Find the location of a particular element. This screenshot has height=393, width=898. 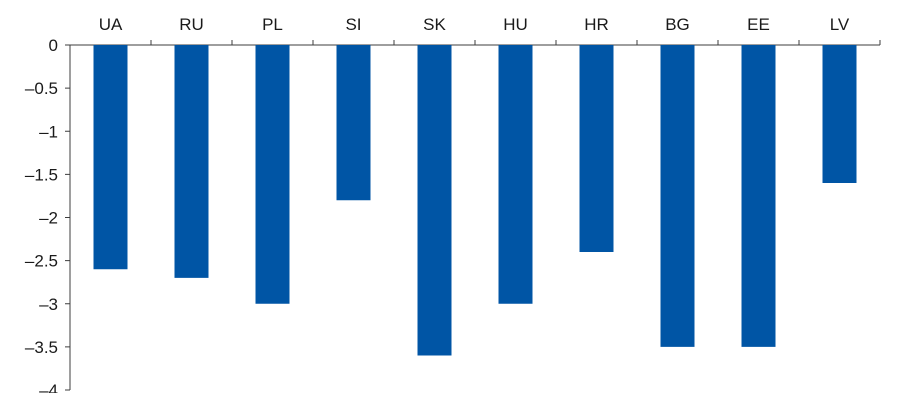

x-tick-label: EE is located at coordinates (758, 24).